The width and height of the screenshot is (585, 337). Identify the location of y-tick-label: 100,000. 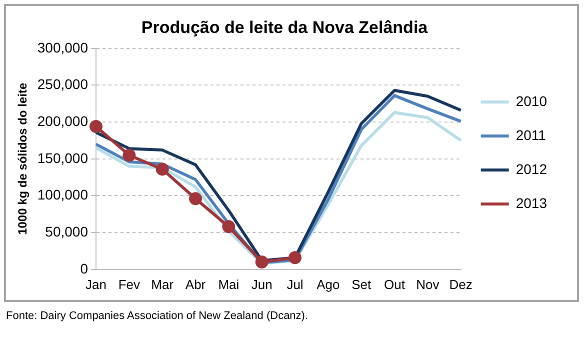
(62, 194).